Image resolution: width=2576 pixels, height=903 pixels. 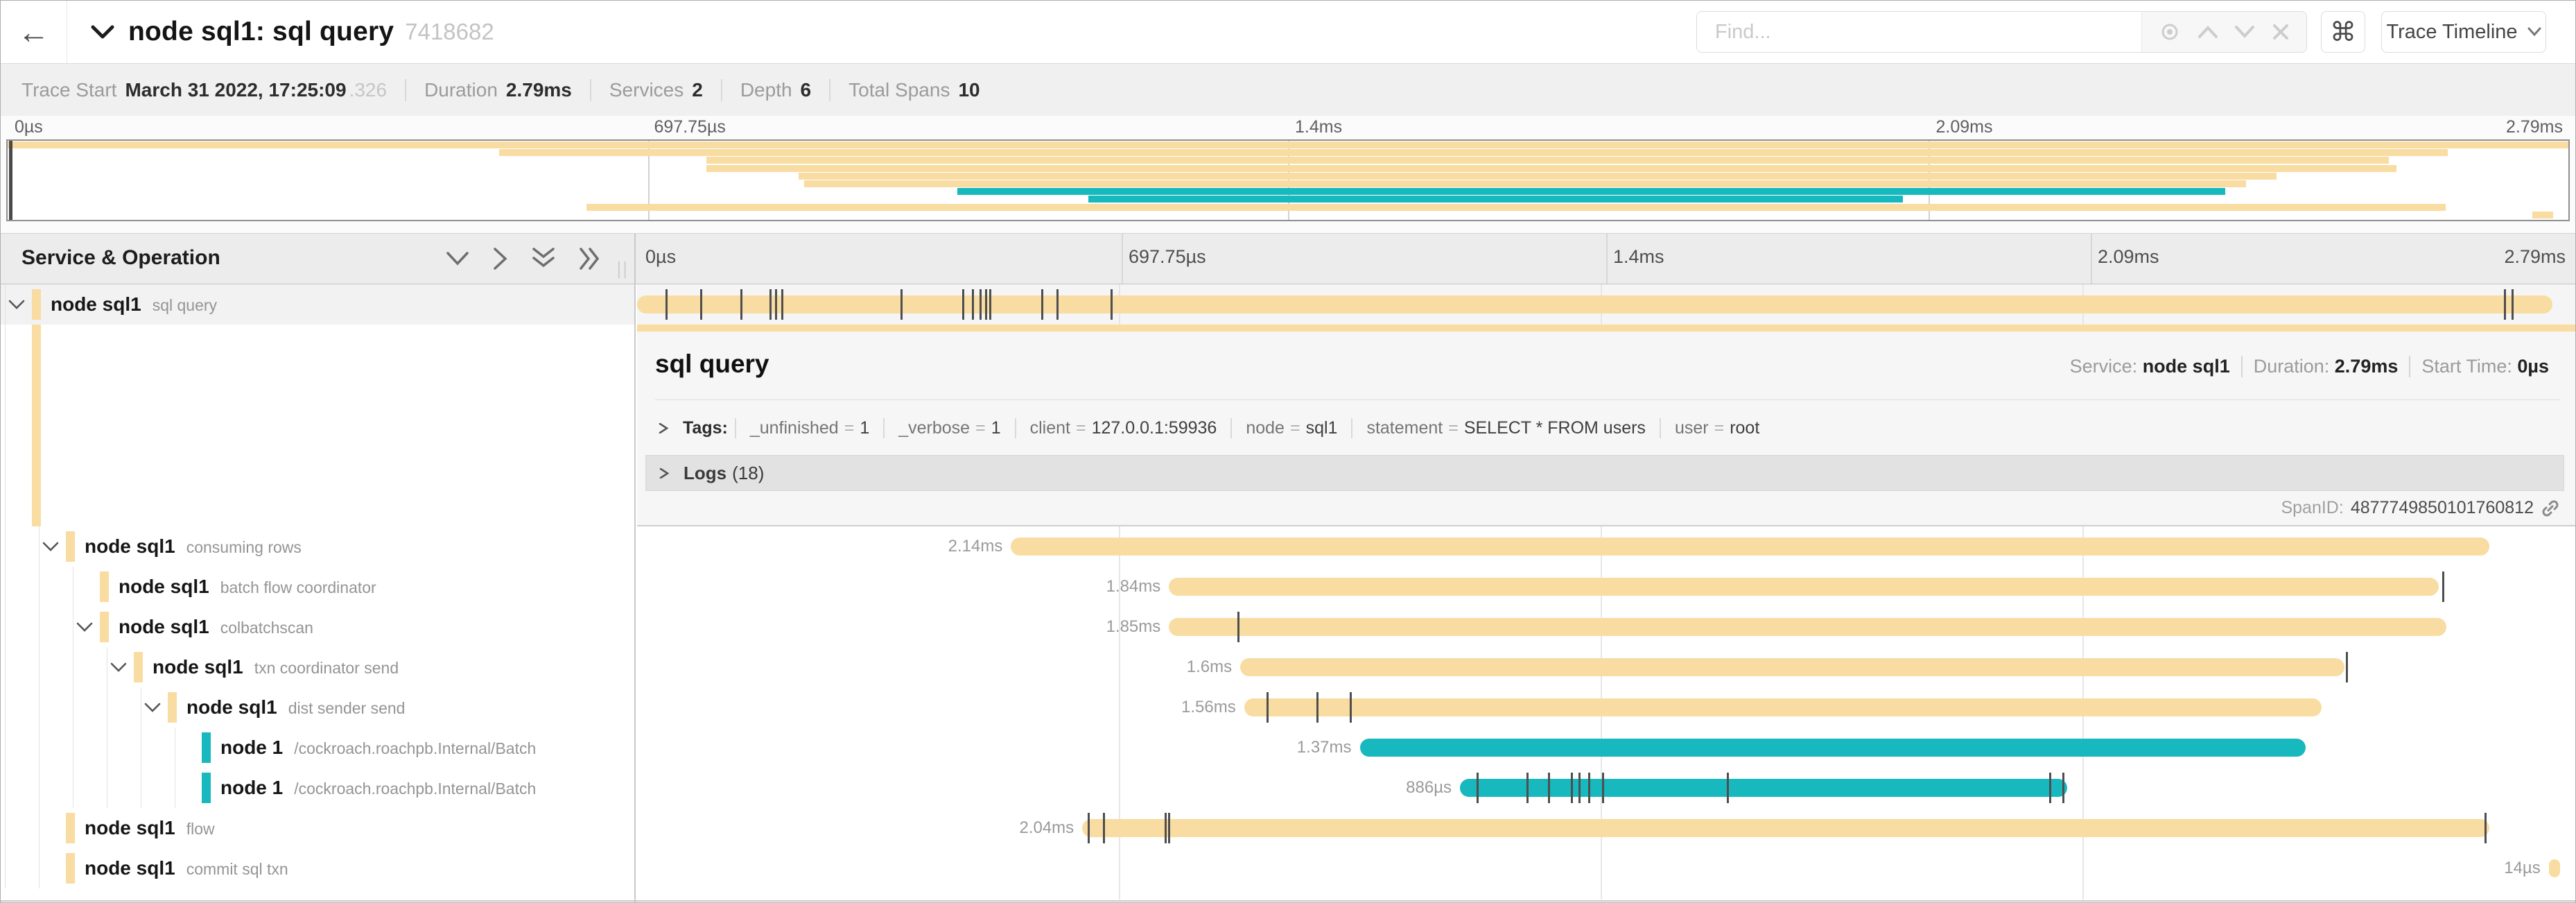 What do you see at coordinates (102, 32) in the screenshot?
I see `chevron-down-icon` at bounding box center [102, 32].